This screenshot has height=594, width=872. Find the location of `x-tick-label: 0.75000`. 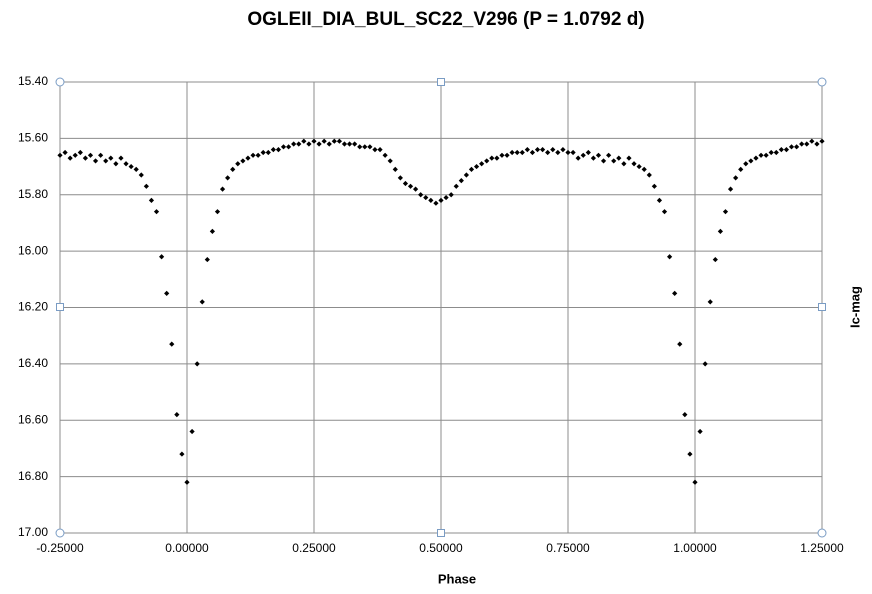

x-tick-label: 0.75000 is located at coordinates (568, 548).